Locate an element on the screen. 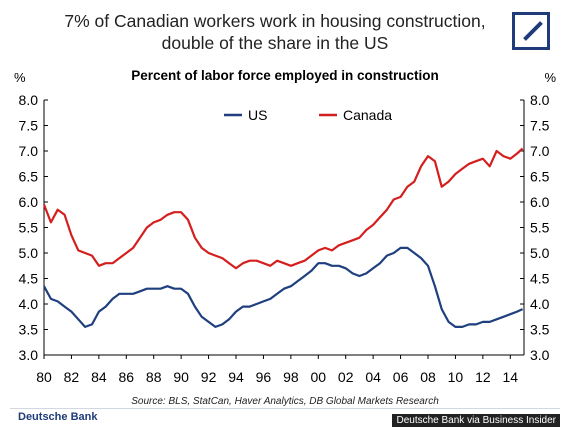 The width and height of the screenshot is (570, 429). y-tick-label-left: 5.5 is located at coordinates (29, 228).